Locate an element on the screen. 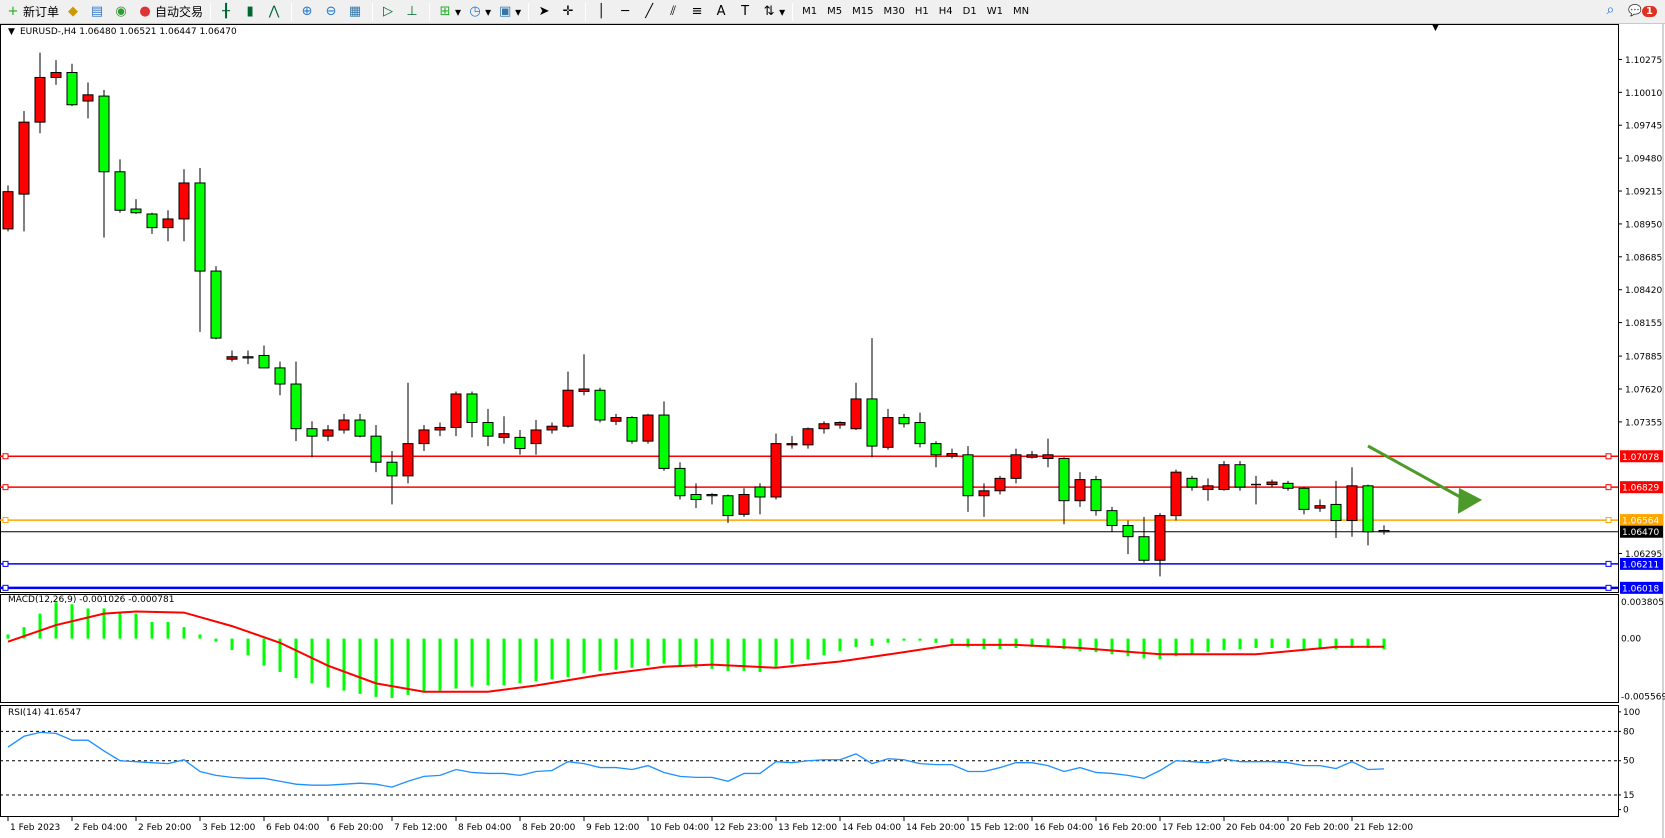 Image resolution: width=1665 pixels, height=838 pixels. fibonacci-button: ≡ is located at coordinates (698, 12).